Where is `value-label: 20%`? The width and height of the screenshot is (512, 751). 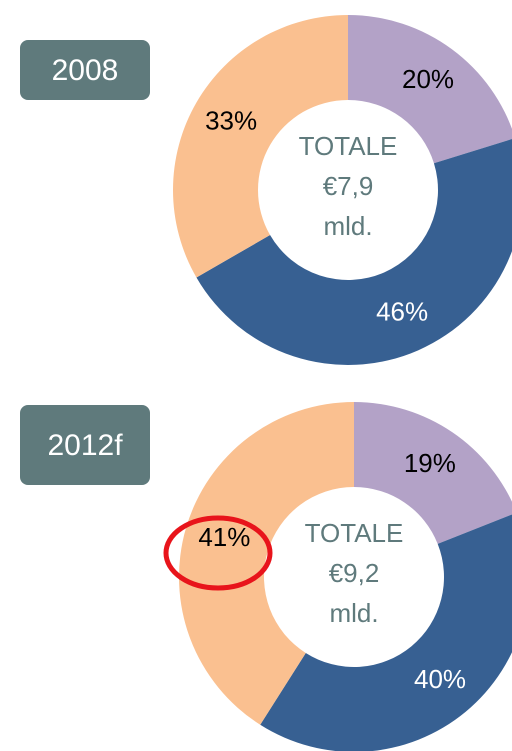 value-label: 20% is located at coordinates (428, 79).